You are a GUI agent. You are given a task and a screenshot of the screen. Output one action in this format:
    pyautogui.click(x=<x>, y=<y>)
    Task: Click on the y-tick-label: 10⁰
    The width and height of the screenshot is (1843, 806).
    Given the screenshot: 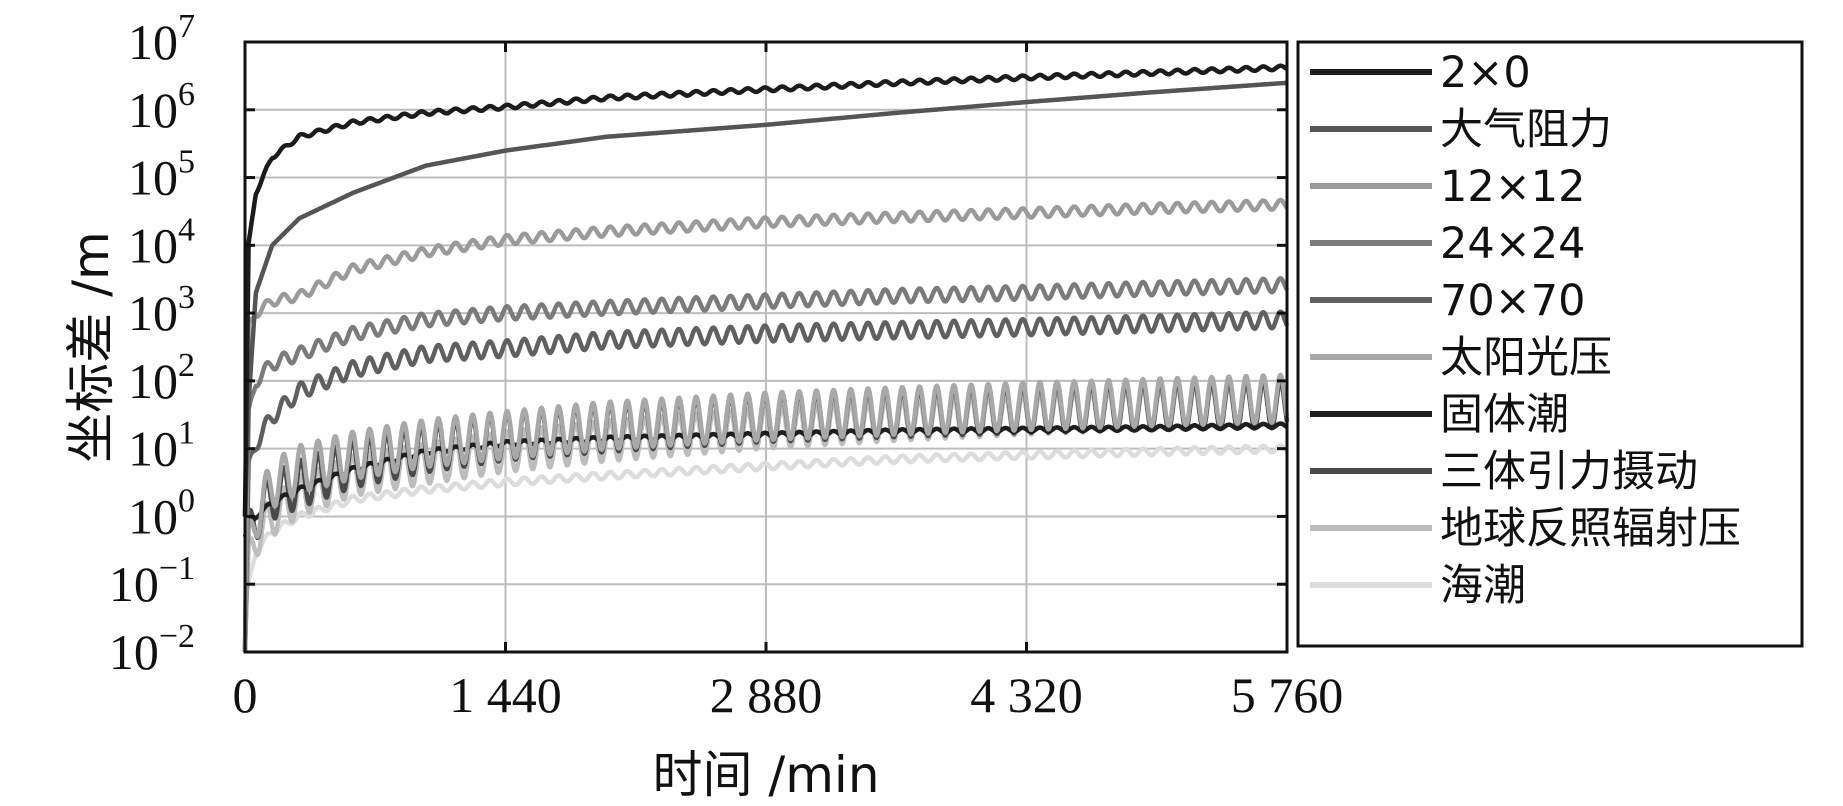 What is the action you would take?
    pyautogui.click(x=161, y=513)
    